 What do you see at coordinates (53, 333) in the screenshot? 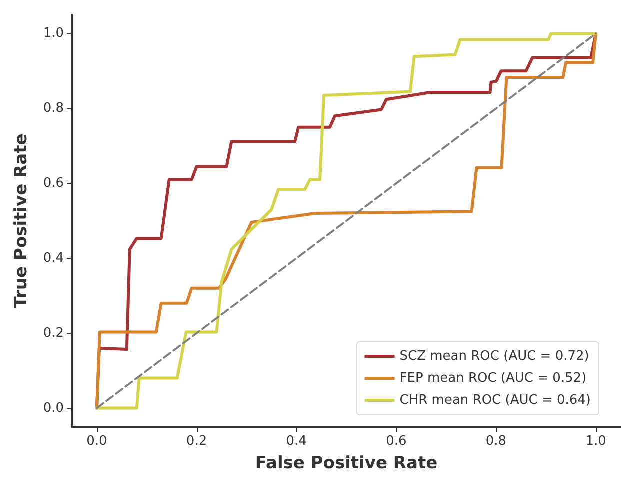
I see `y-tick-label: 0.2` at bounding box center [53, 333].